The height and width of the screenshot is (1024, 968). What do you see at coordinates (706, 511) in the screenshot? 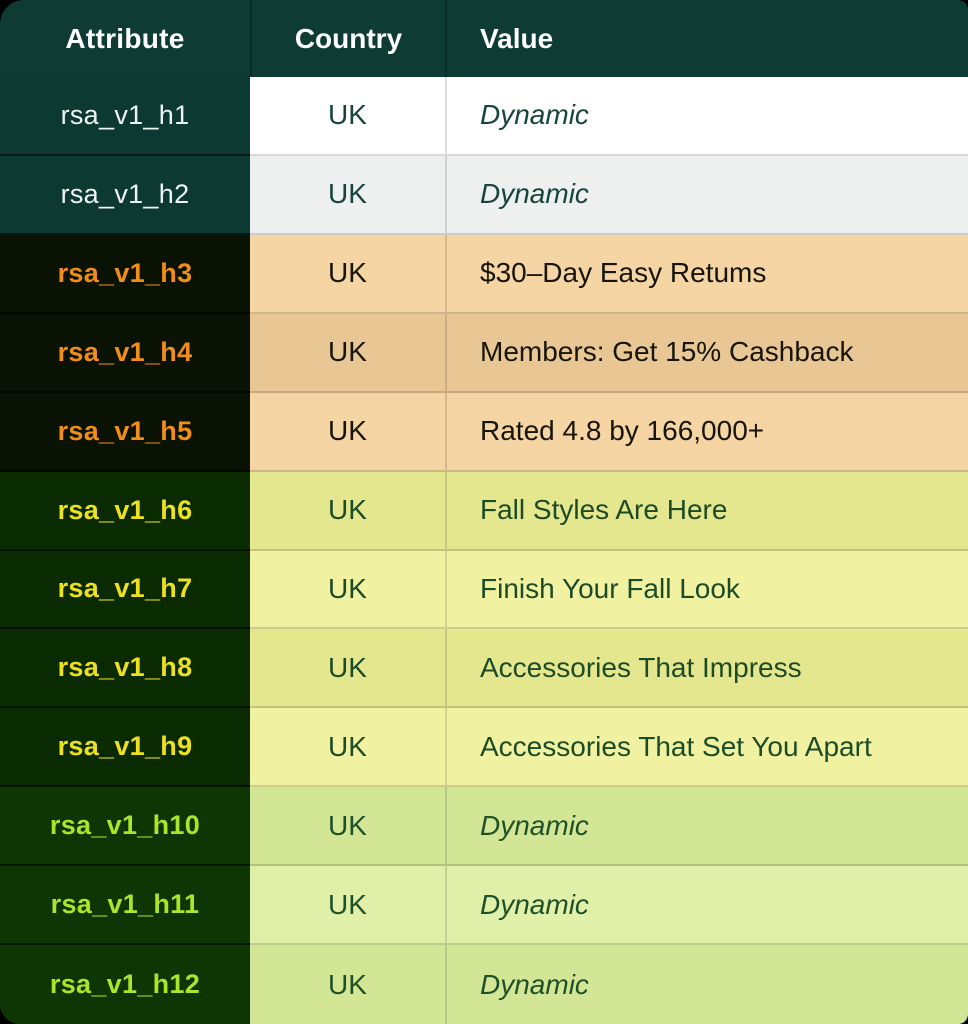
I see `cell-value: Fall Styles Are Here` at bounding box center [706, 511].